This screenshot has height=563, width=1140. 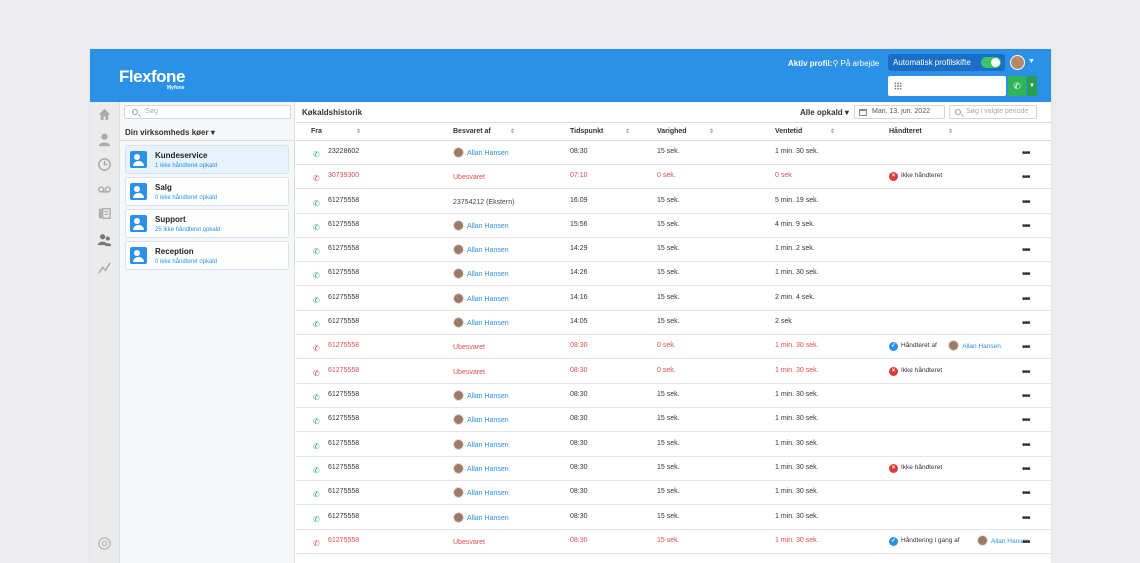 What do you see at coordinates (104, 189) in the screenshot?
I see `voicemail-icon` at bounding box center [104, 189].